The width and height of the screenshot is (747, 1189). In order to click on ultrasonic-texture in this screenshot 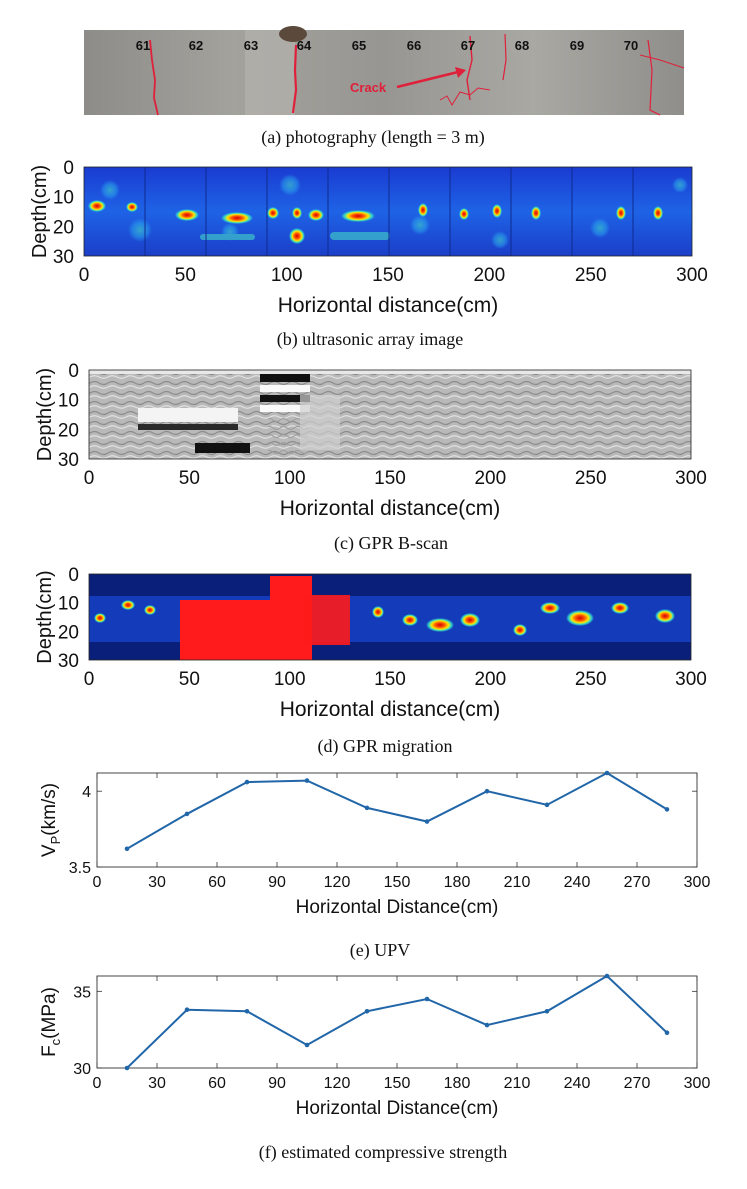, I will do `click(394, 211)`.